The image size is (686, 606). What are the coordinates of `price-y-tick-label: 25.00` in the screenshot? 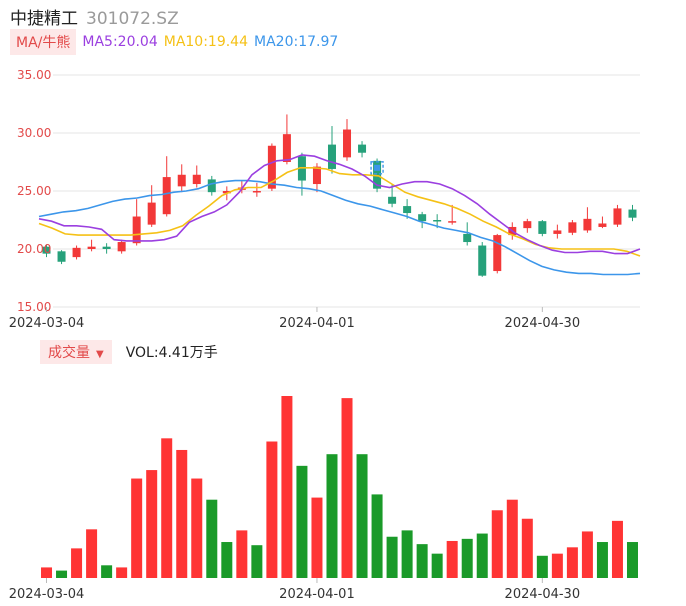 It's located at (34, 191).